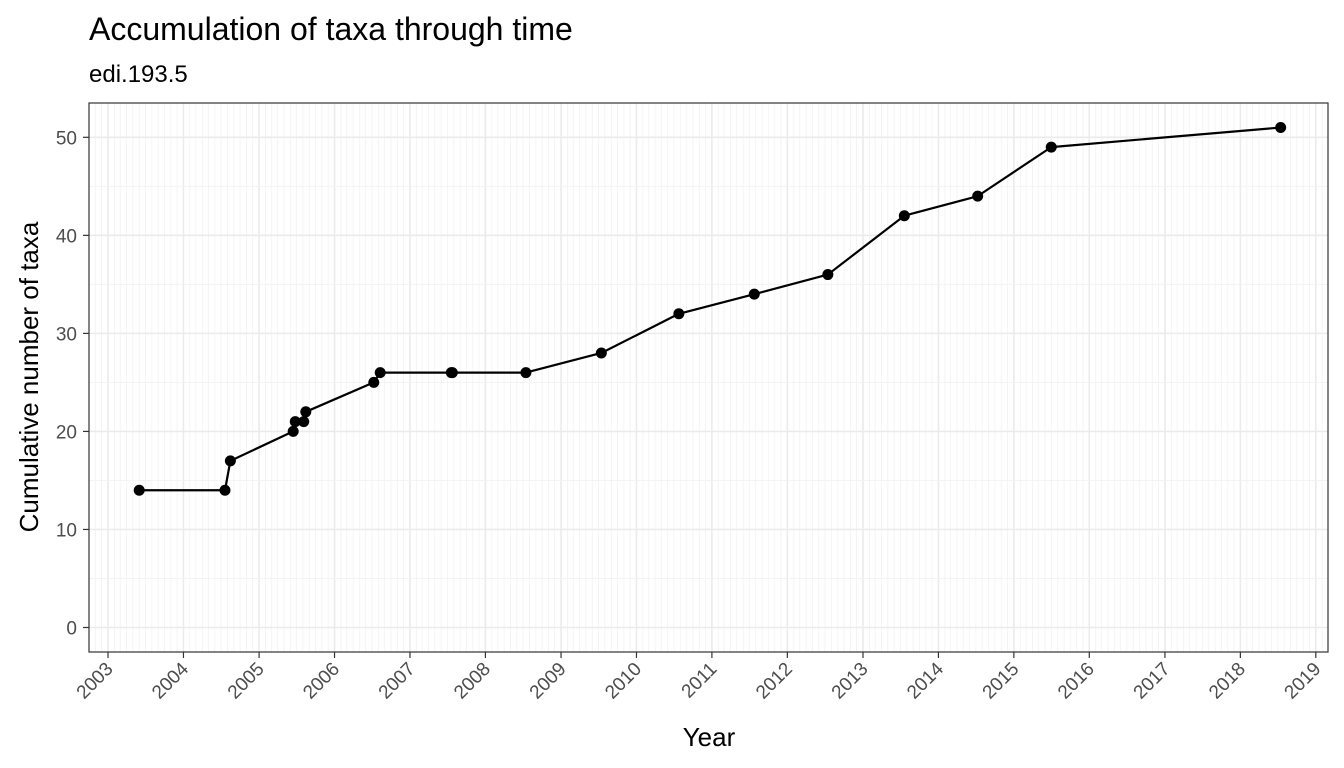 This screenshot has width=1344, height=768. I want to click on x-tick-label: 2011, so click(700, 681).